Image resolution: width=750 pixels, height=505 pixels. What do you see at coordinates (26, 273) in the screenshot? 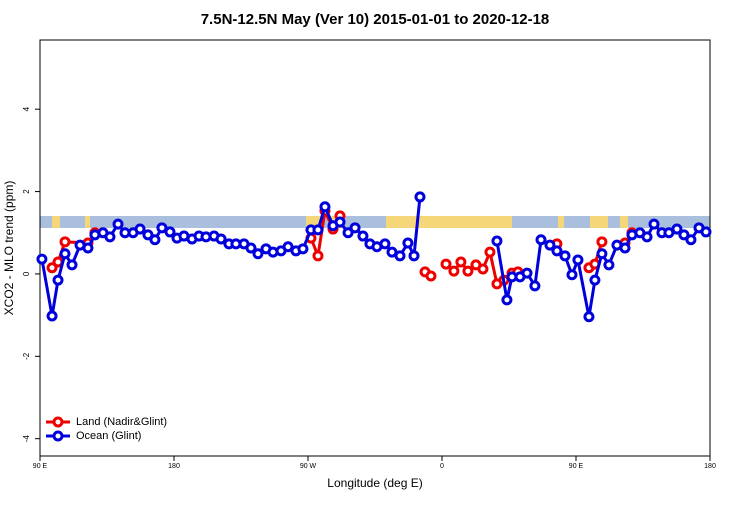
I see `y-tick-label: 0` at bounding box center [26, 273].